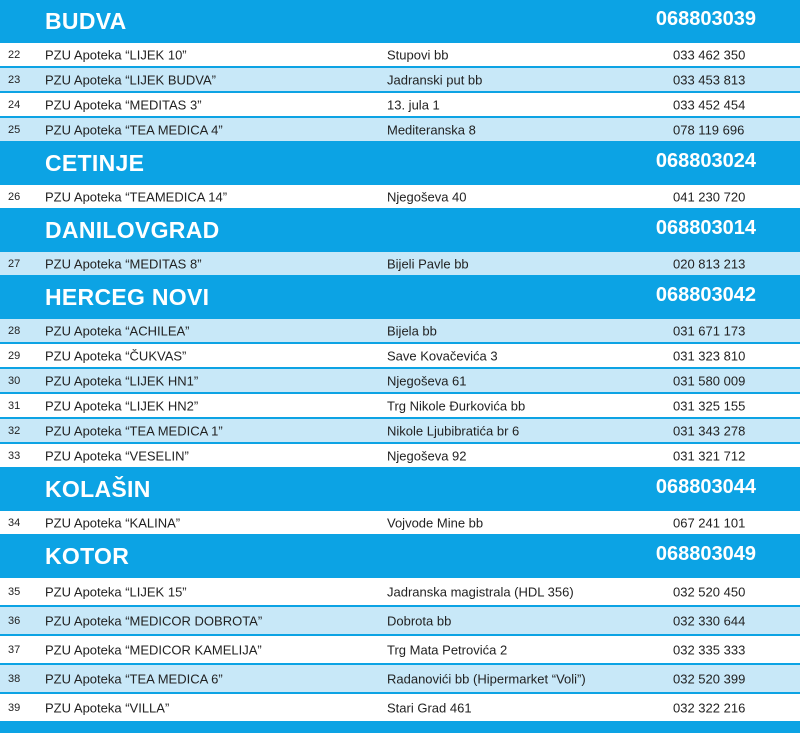  Describe the element at coordinates (116, 591) in the screenshot. I see `pharmacy-name: PZU Apoteka “LIJEK 15”` at that location.